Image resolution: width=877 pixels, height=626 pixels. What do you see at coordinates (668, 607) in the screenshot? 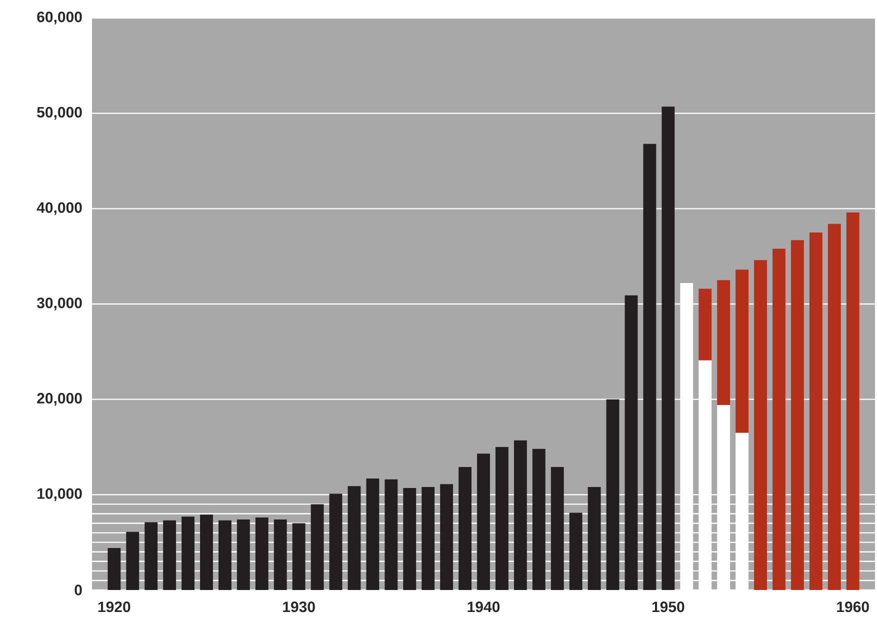
I see `x-tick-label: 1950` at bounding box center [668, 607].